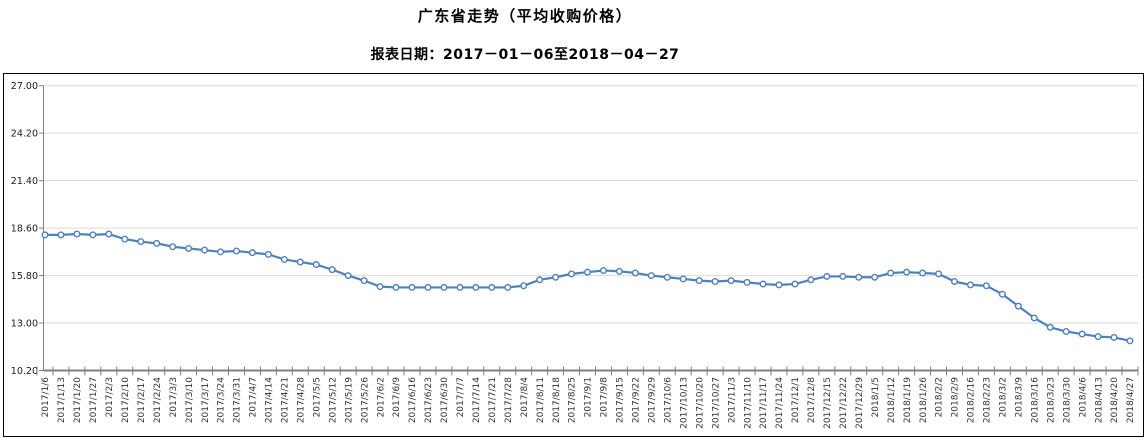 The height and width of the screenshot is (438, 1145). What do you see at coordinates (222, 400) in the screenshot?
I see `x-axis-label: 2017/3/24` at bounding box center [222, 400].